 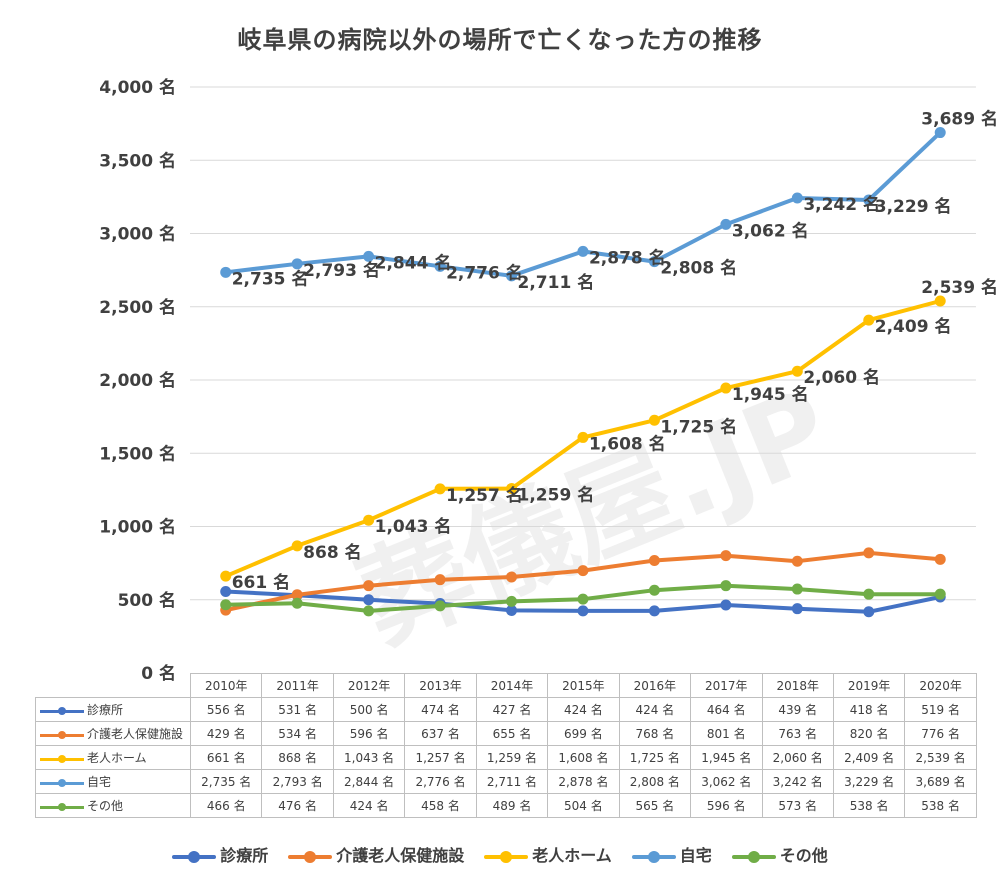 I want to click on table-cell: 776 名, so click(x=940, y=733).